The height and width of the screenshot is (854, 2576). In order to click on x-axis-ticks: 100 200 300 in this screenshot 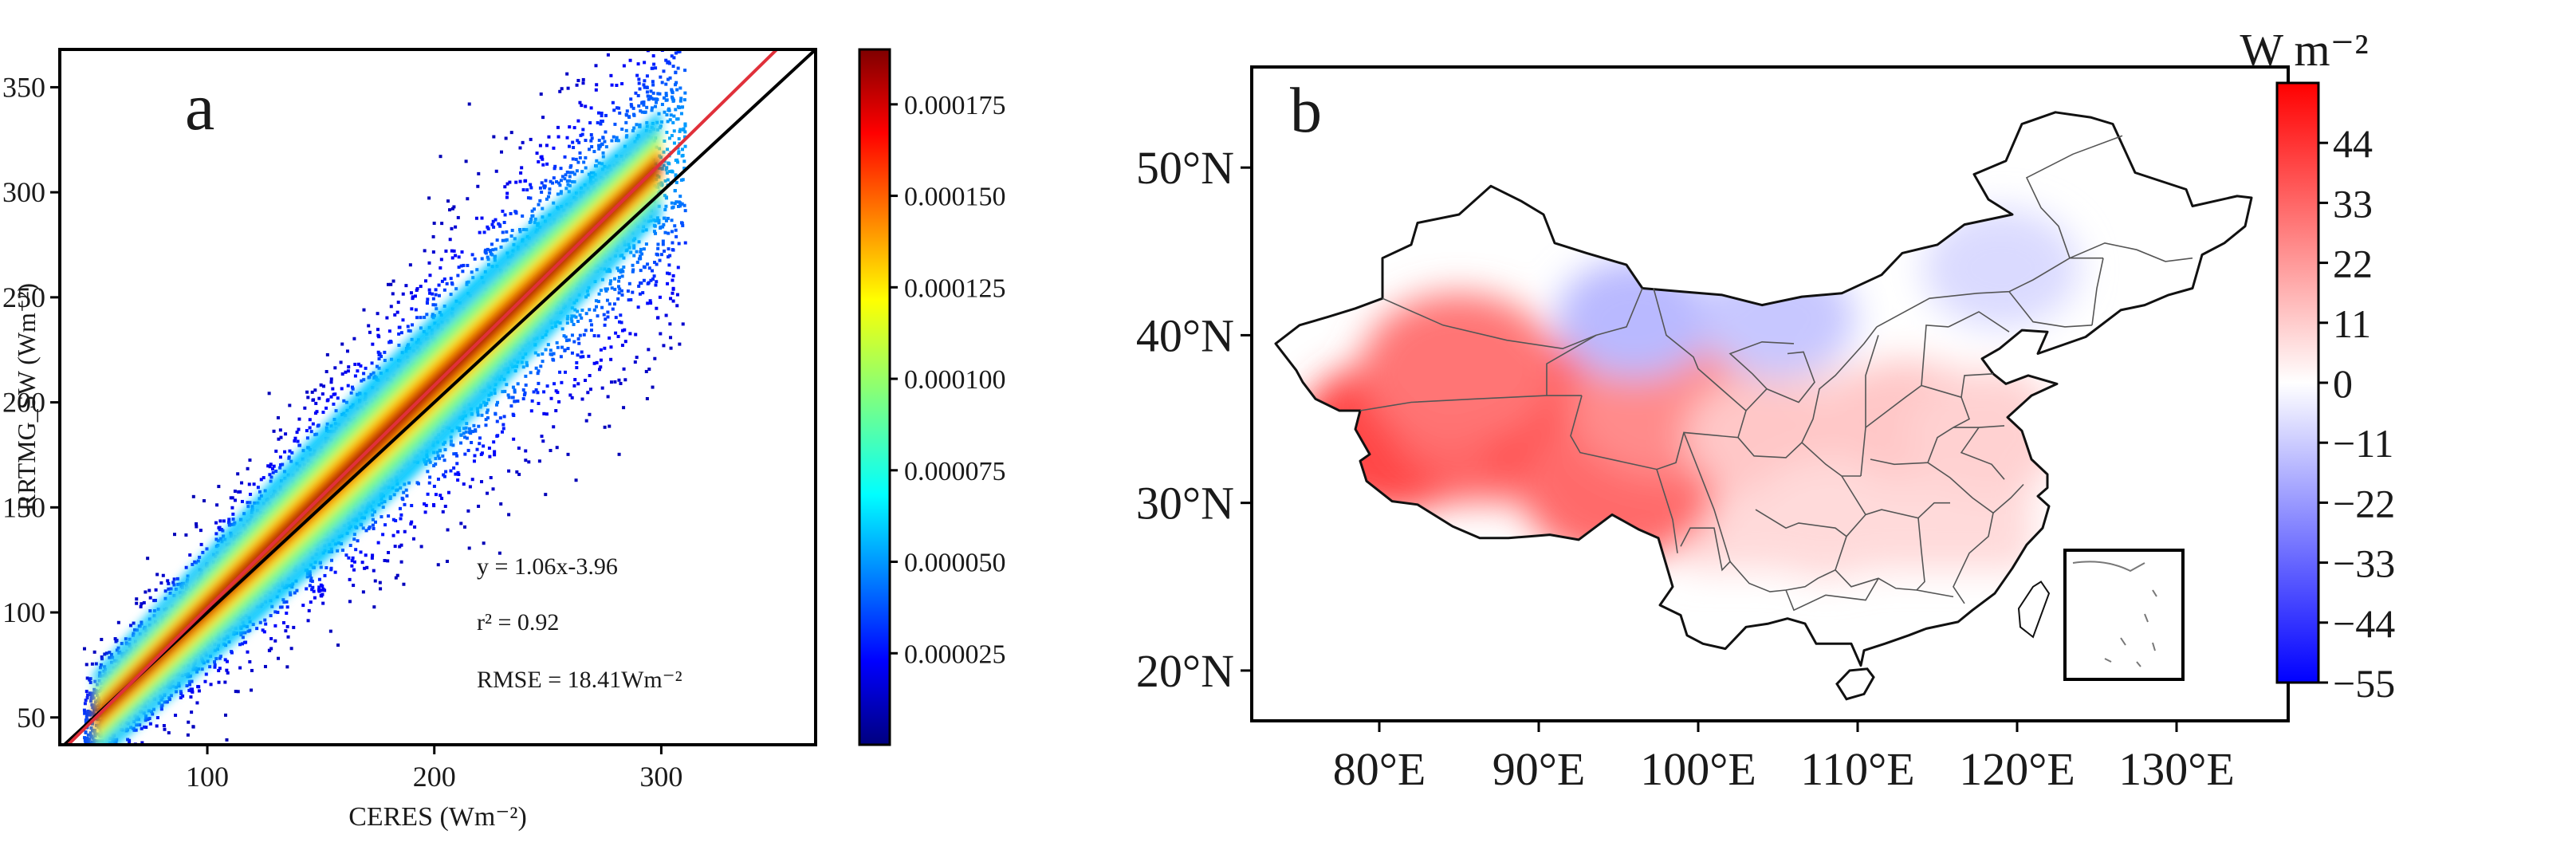, I will do `click(434, 769)`.